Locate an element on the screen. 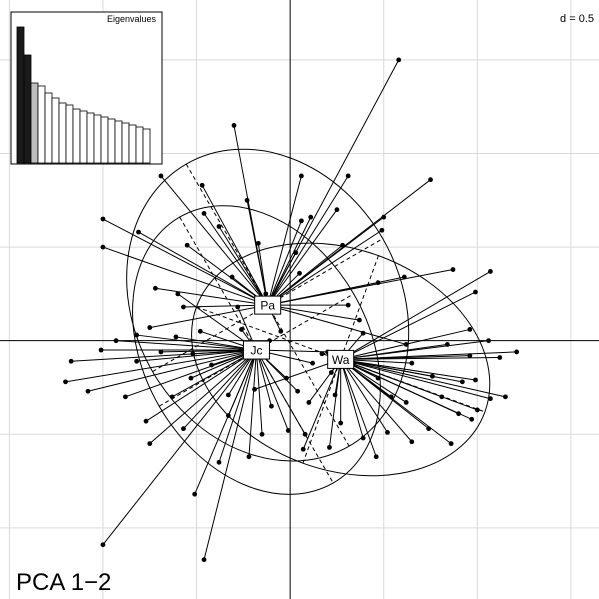  eigenvalues-title: Eigenvalues is located at coordinates (132, 19).